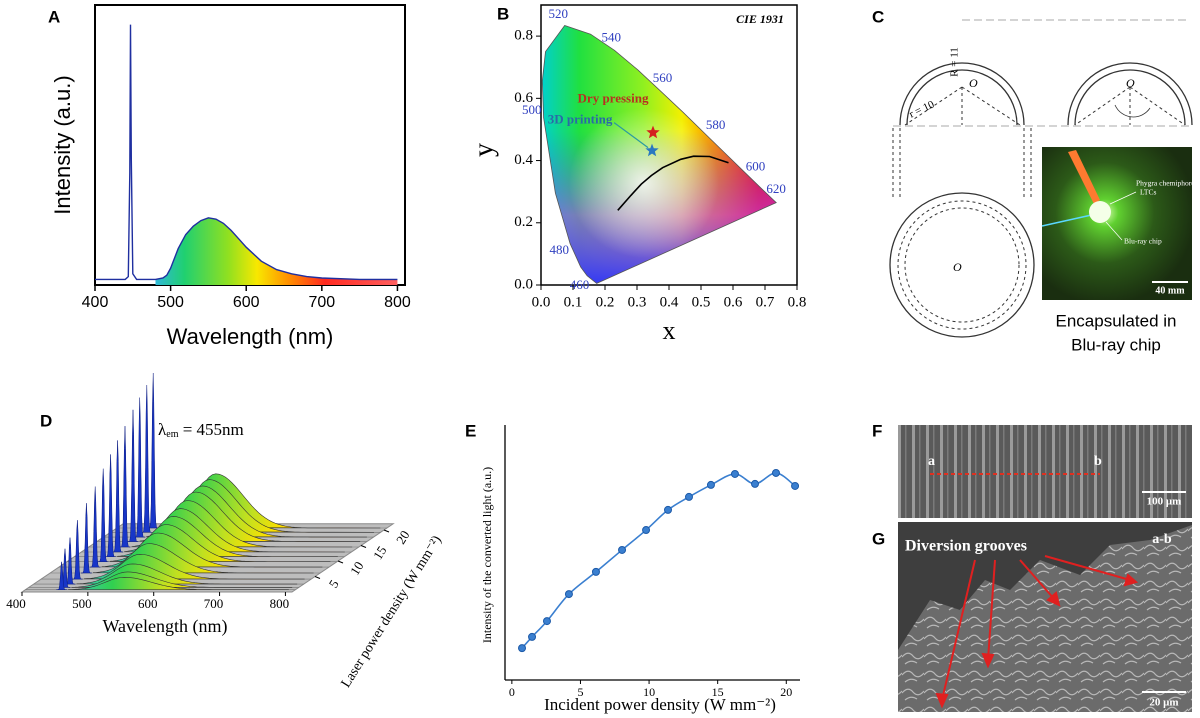  I want to click on wavelength-label: 620, so click(776, 188).